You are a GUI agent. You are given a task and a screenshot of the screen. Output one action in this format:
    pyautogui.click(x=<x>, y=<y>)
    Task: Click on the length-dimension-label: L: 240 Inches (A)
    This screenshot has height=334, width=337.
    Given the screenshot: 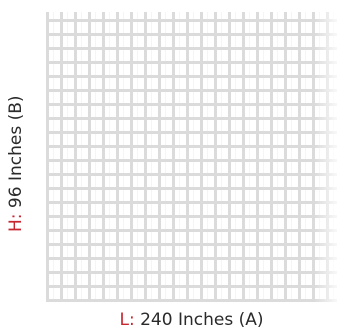 What is the action you would take?
    pyautogui.click(x=168, y=320)
    